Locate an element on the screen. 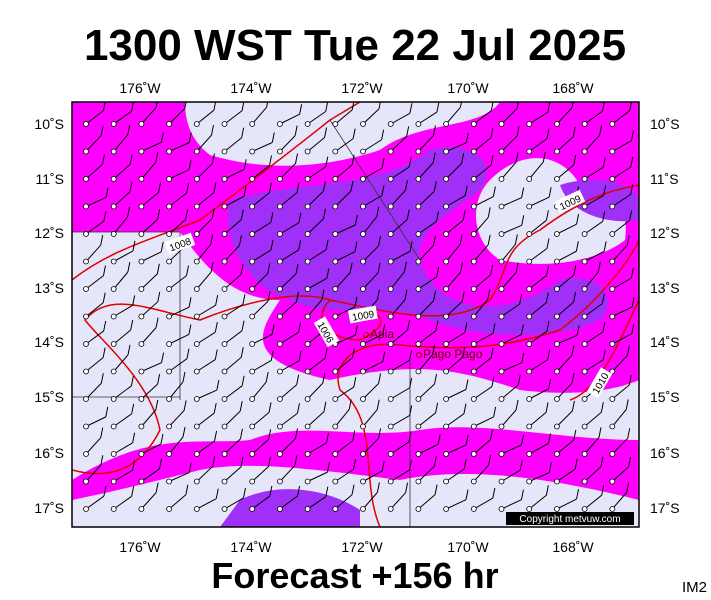 This screenshot has width=711, height=600. isobar-label: 1009 is located at coordinates (362, 314).